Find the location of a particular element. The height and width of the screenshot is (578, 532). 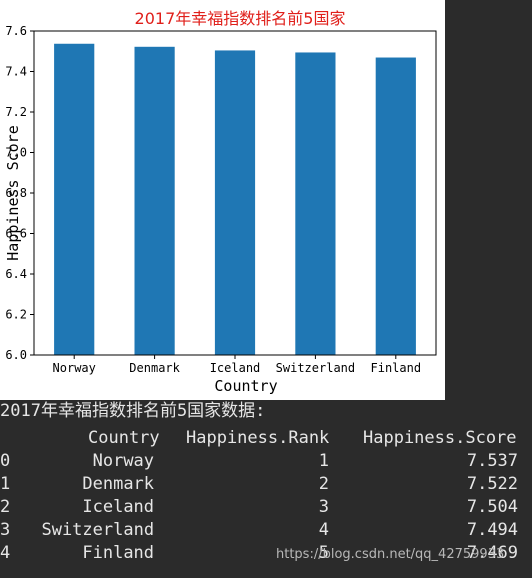

x-axis-label: Country is located at coordinates (245, 386).